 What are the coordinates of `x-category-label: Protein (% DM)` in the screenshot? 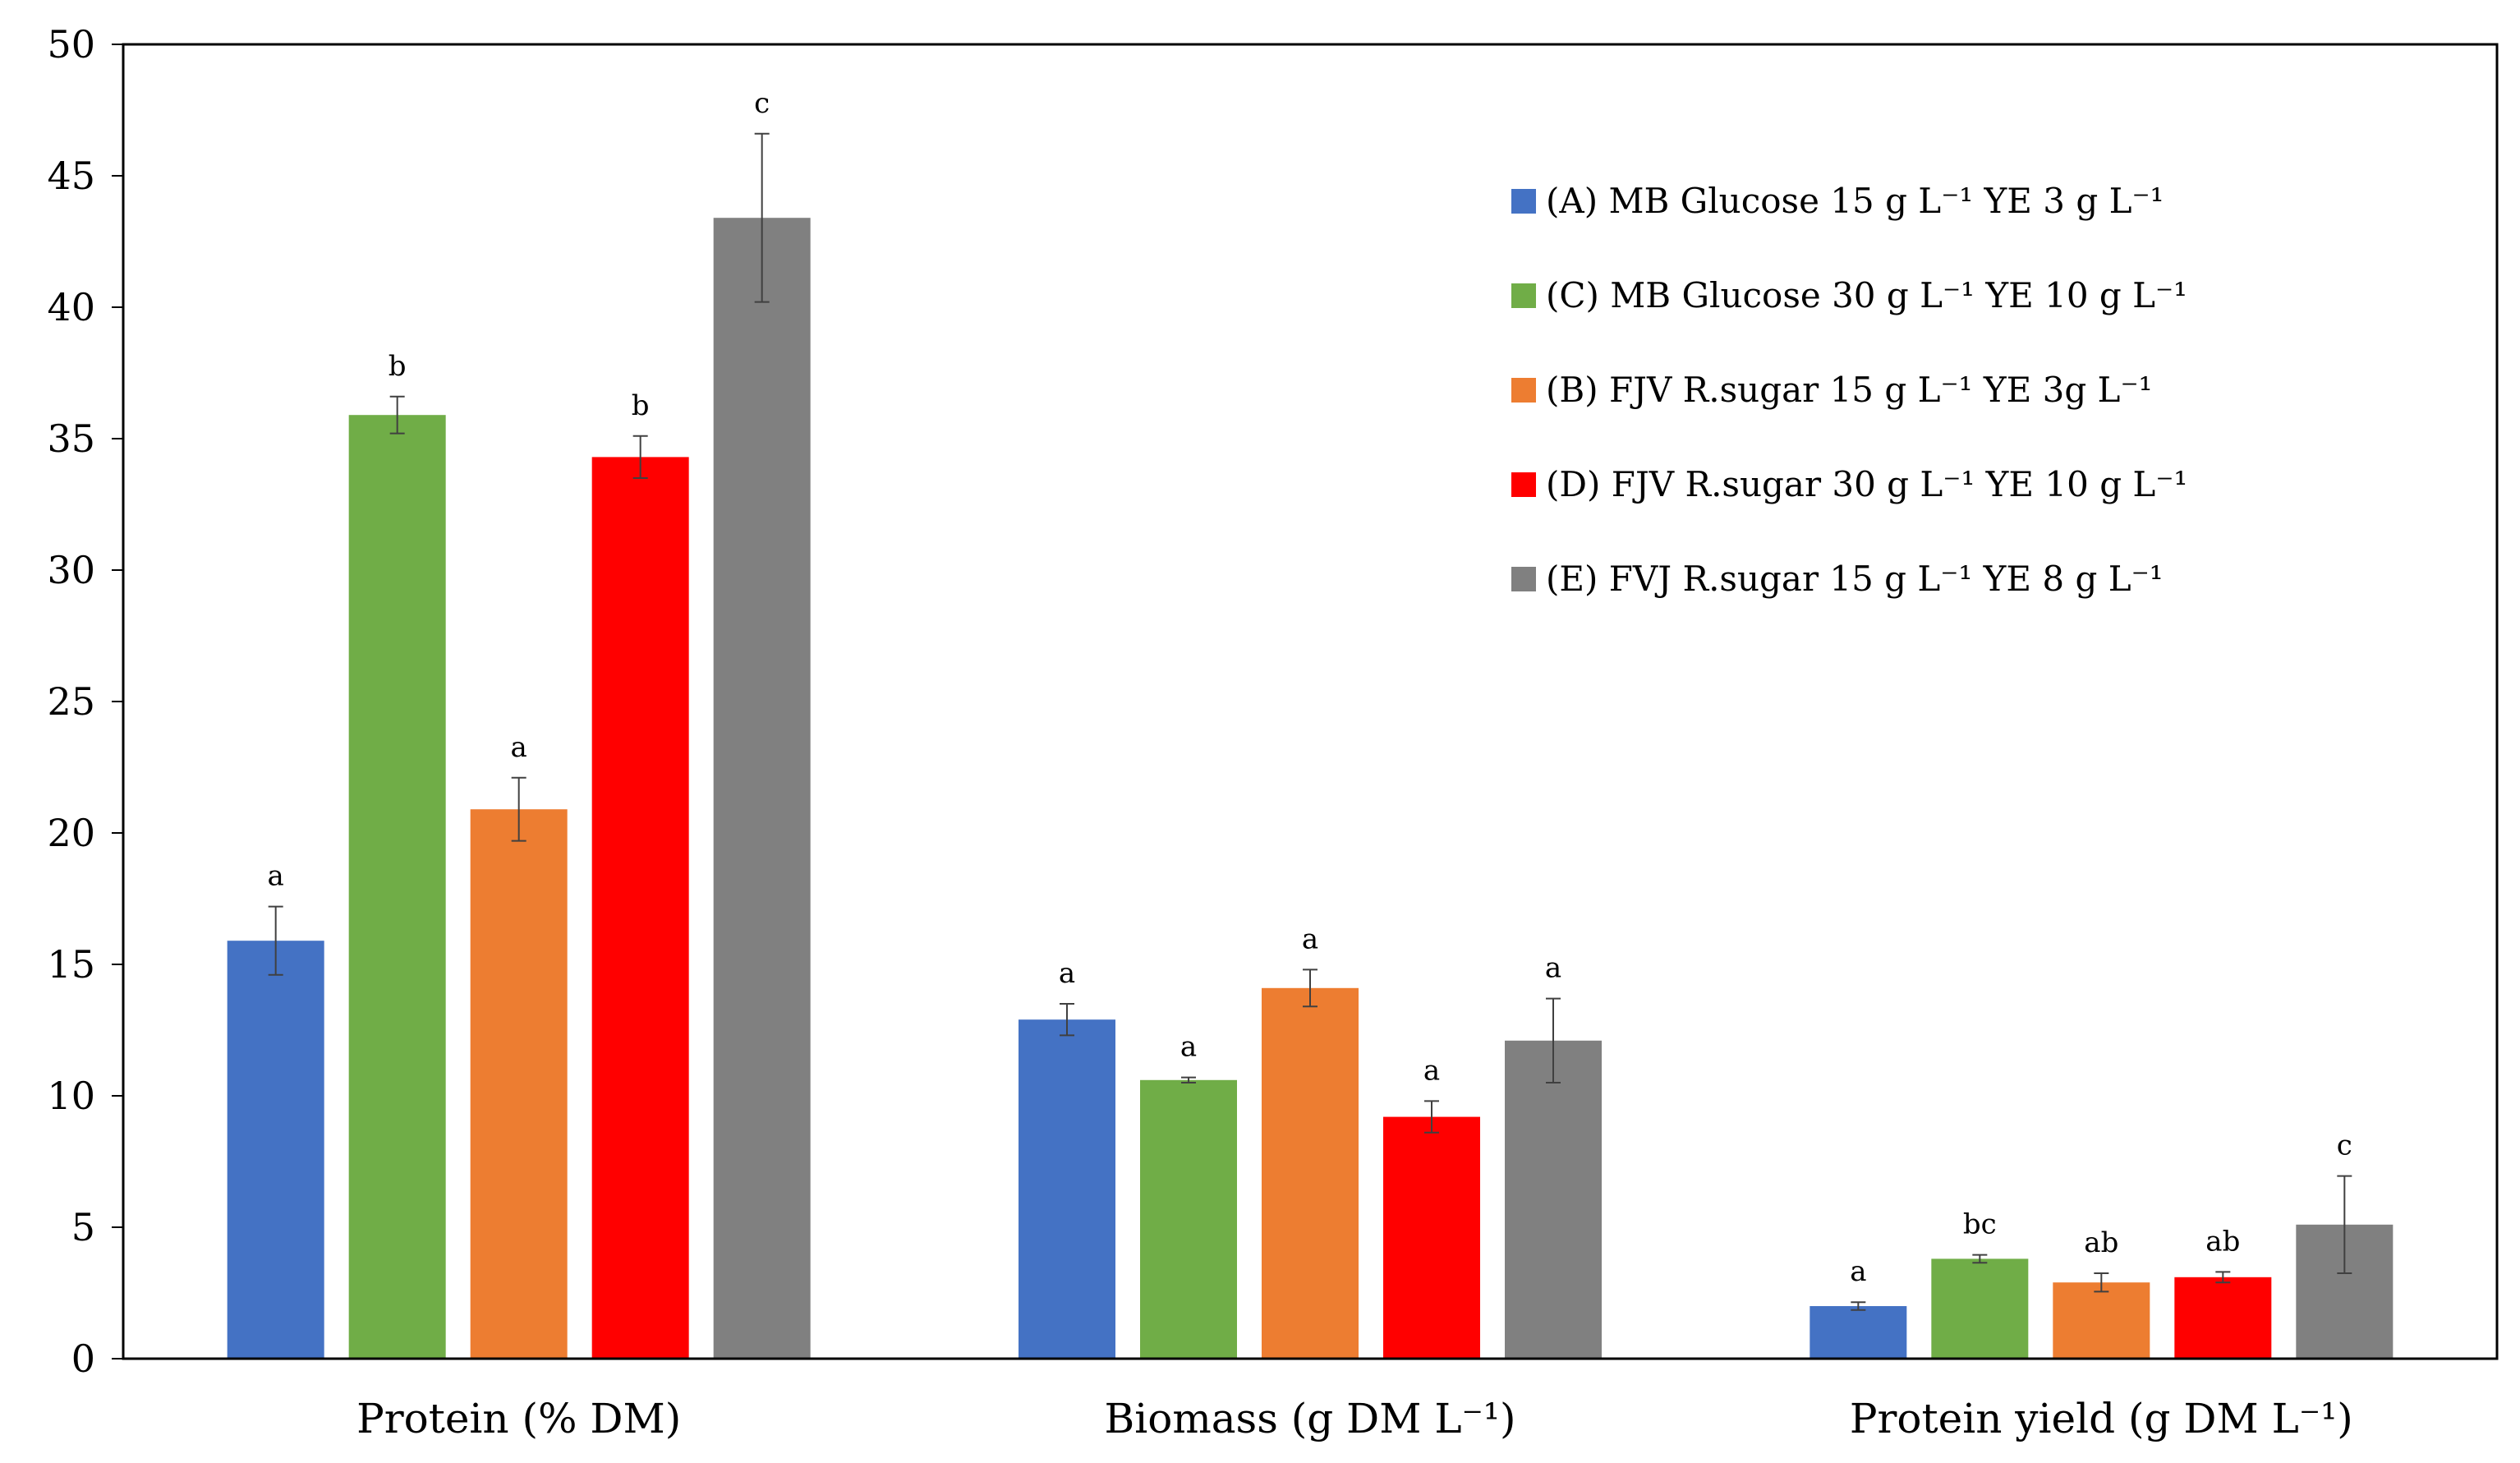 It's located at (518, 1418).